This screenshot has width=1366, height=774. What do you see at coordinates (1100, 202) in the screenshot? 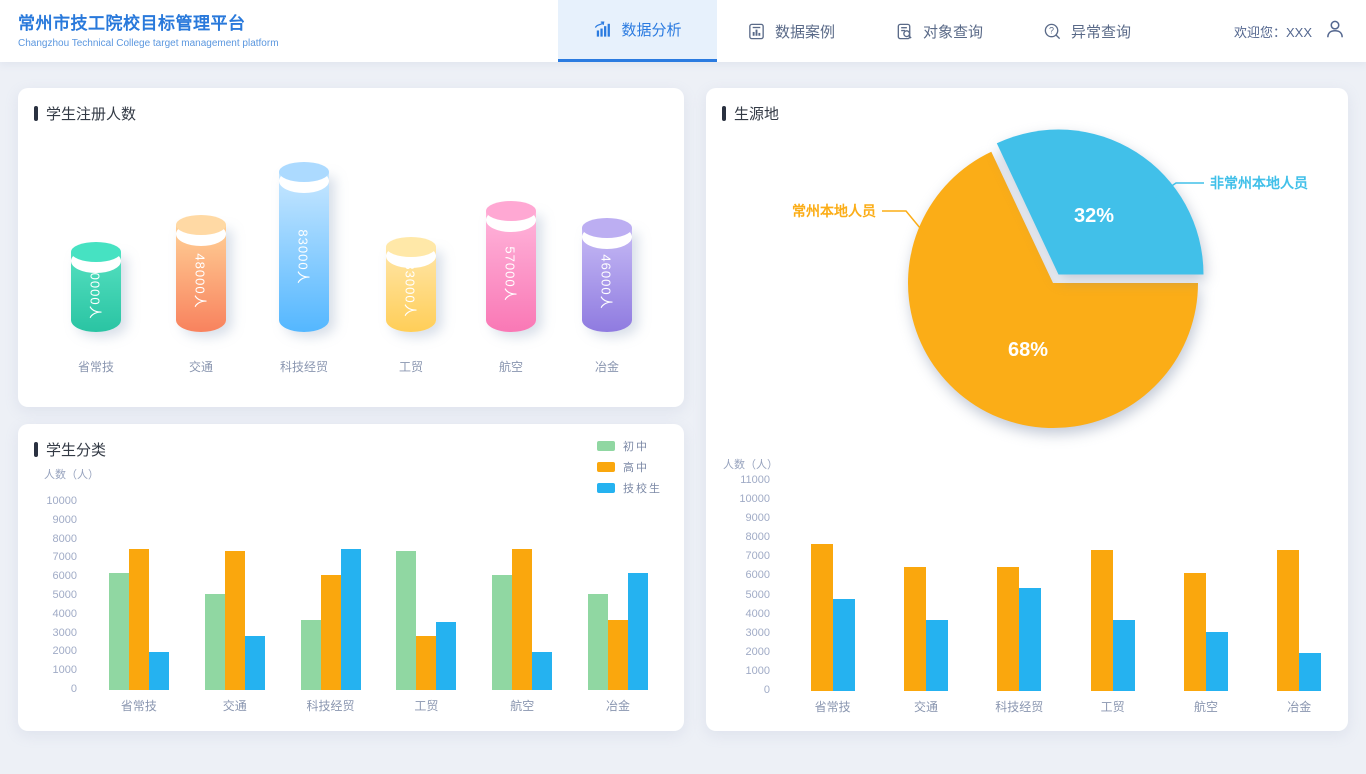
I see `pie-slice-non-local` at bounding box center [1100, 202].